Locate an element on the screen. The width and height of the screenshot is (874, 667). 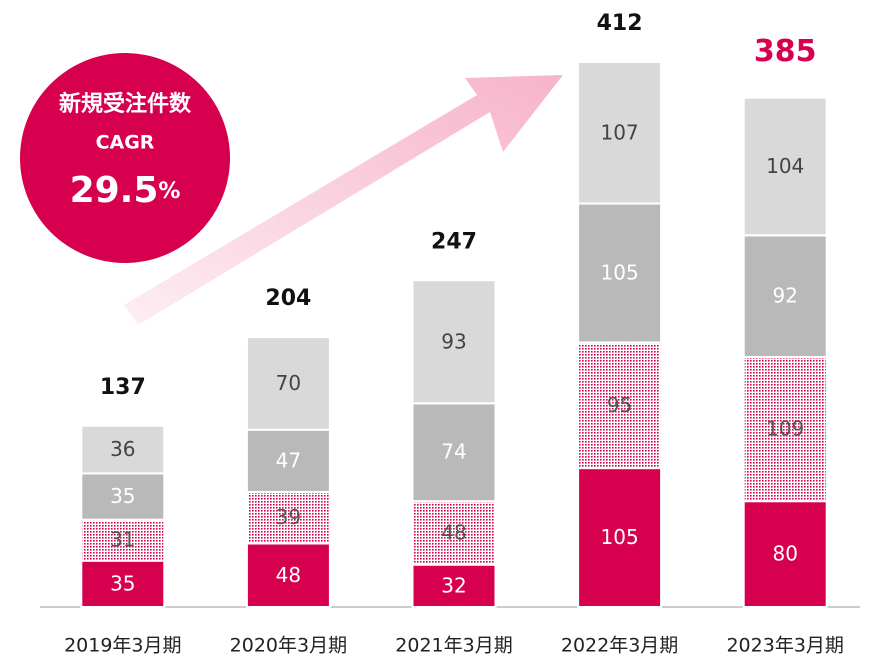
x-tick-label: 2020年3月期 is located at coordinates (288, 646).